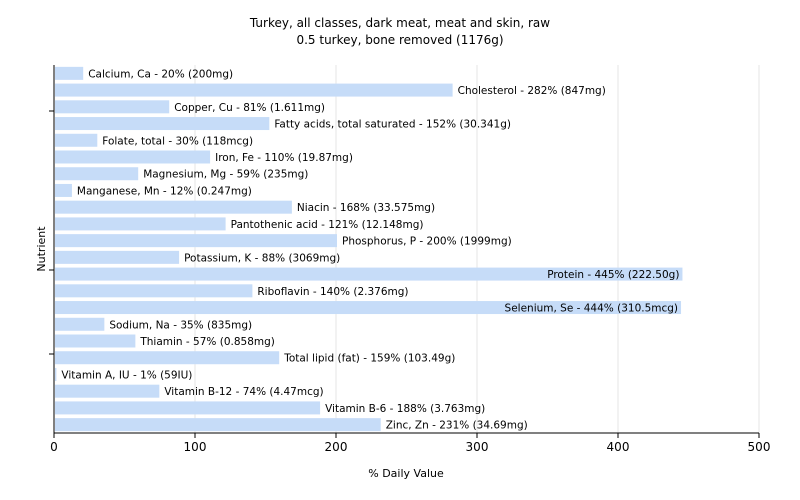 The height and width of the screenshot is (500, 800). Describe the element at coordinates (366, 208) in the screenshot. I see `bar-label: Niacin - 168% (33.575mg)` at that location.